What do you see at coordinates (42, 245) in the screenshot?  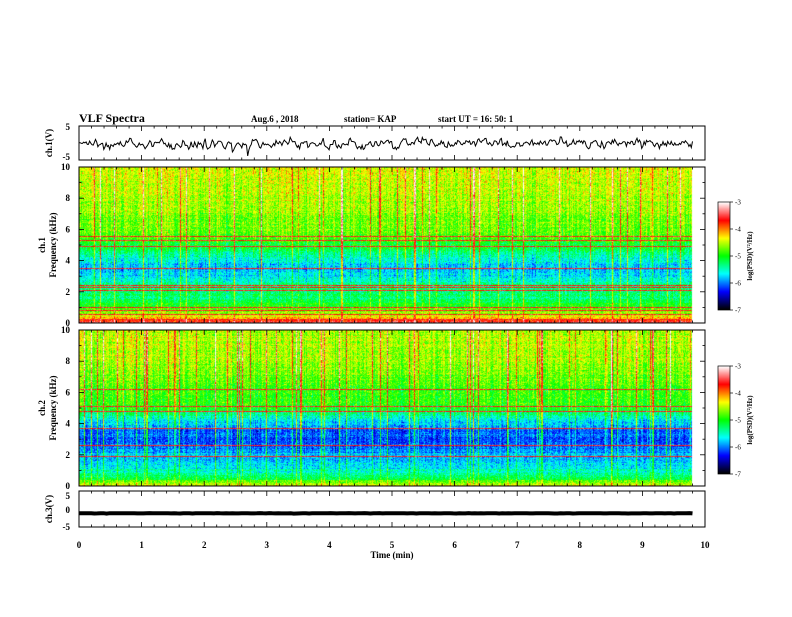 I see `ch1-spectrogram-ylabel-channel: ch.1` at bounding box center [42, 245].